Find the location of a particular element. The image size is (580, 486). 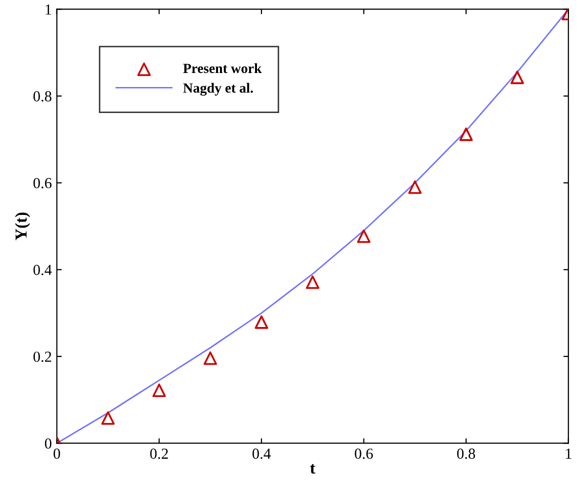

y-tick-label: 0.4 is located at coordinates (42, 270).